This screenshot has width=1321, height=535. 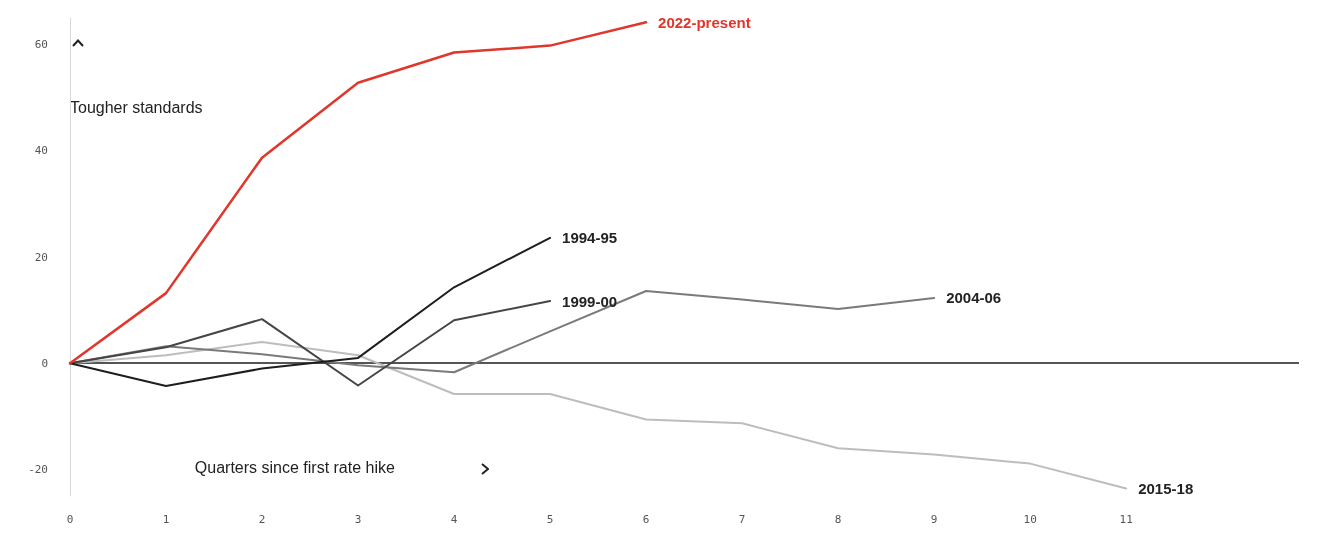 What do you see at coordinates (838, 519) in the screenshot?
I see `x-tick-label: 8` at bounding box center [838, 519].